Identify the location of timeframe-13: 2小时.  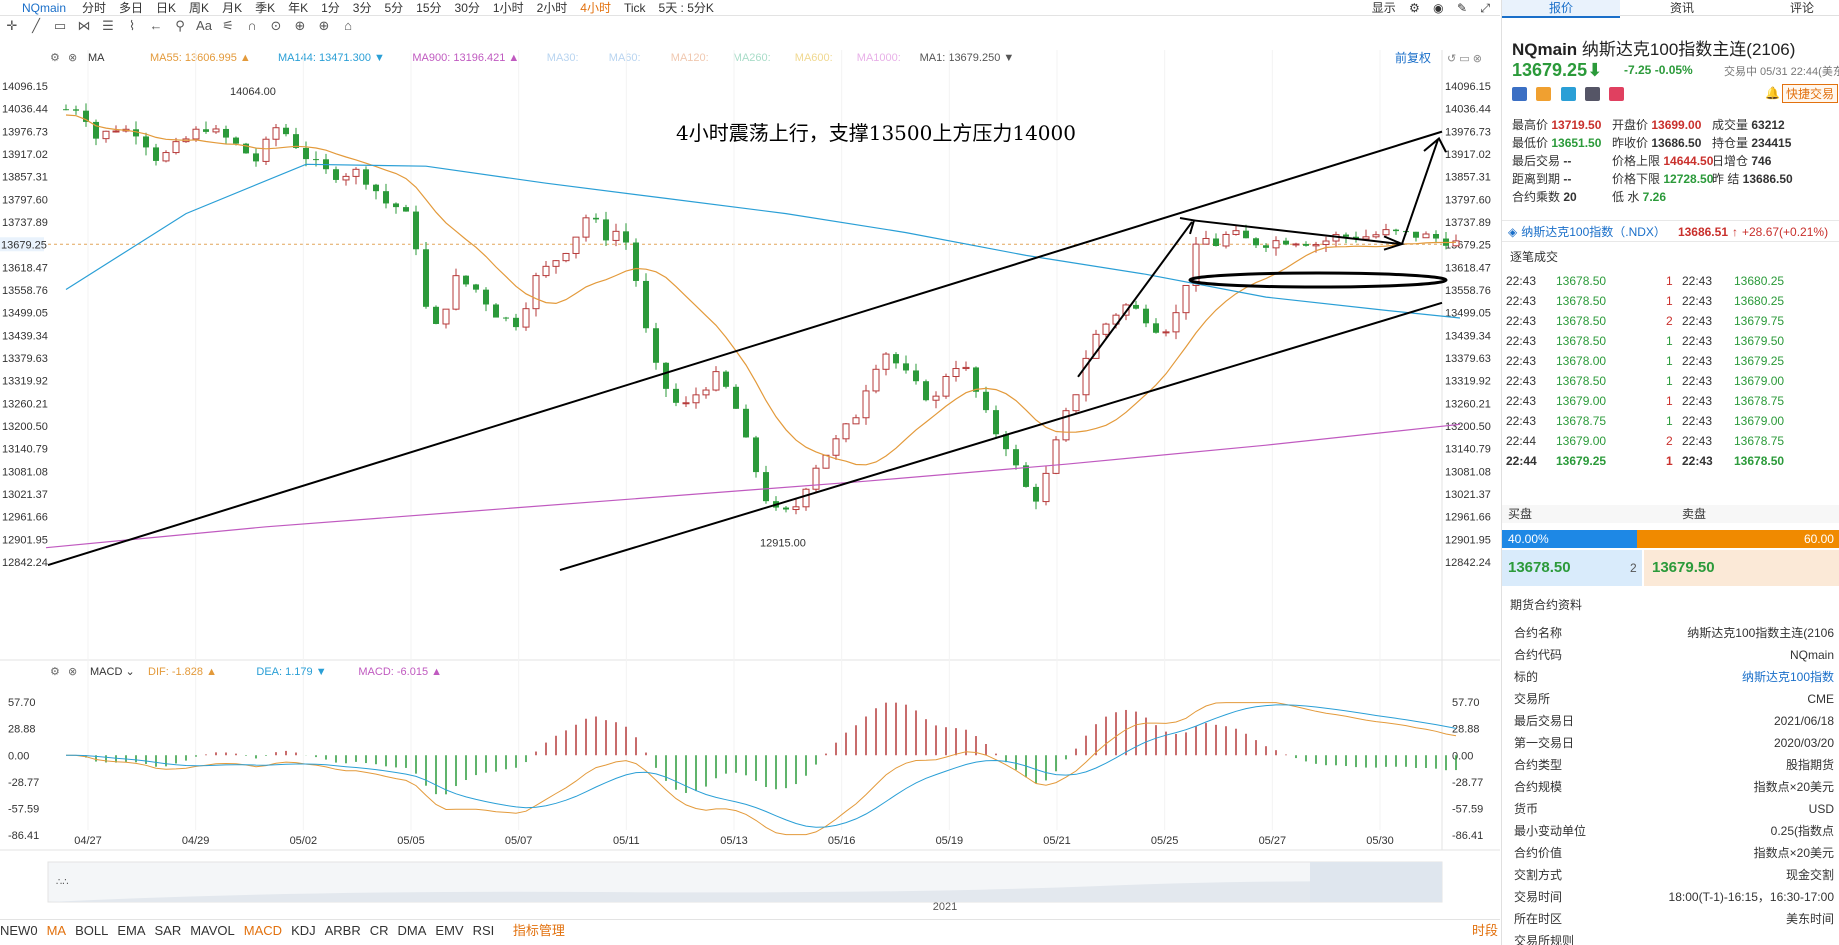
(552, 8).